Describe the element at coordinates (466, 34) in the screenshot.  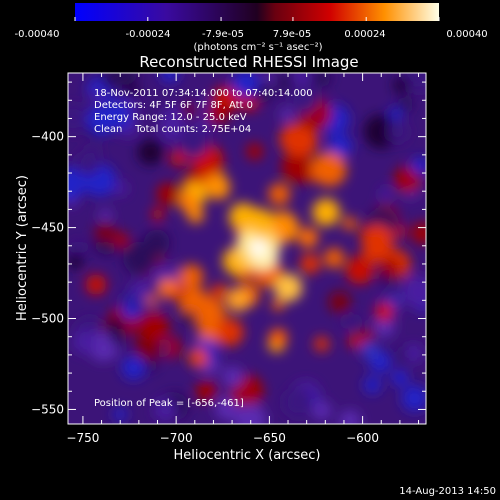
I see `colorbar-tick-label-5: 0.00040` at that location.